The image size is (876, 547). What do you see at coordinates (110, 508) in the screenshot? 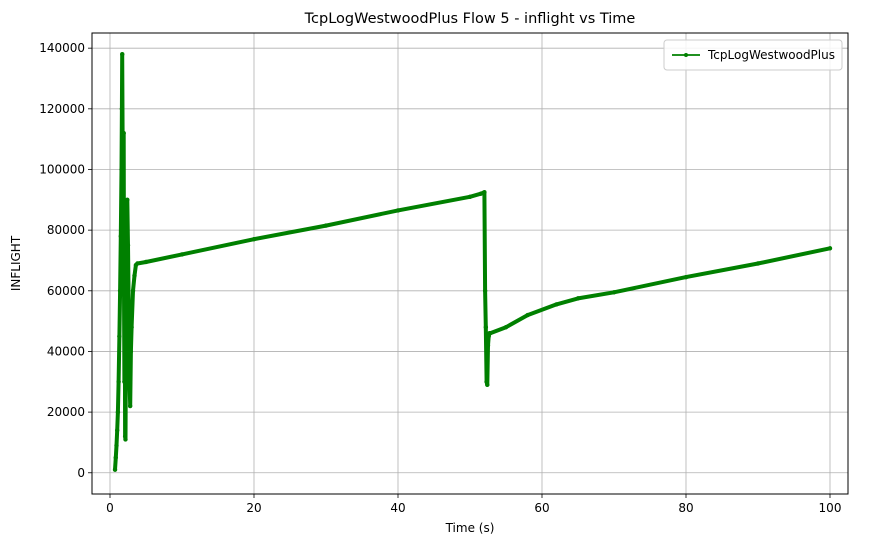
I see `x-tick-label: 0` at bounding box center [110, 508].